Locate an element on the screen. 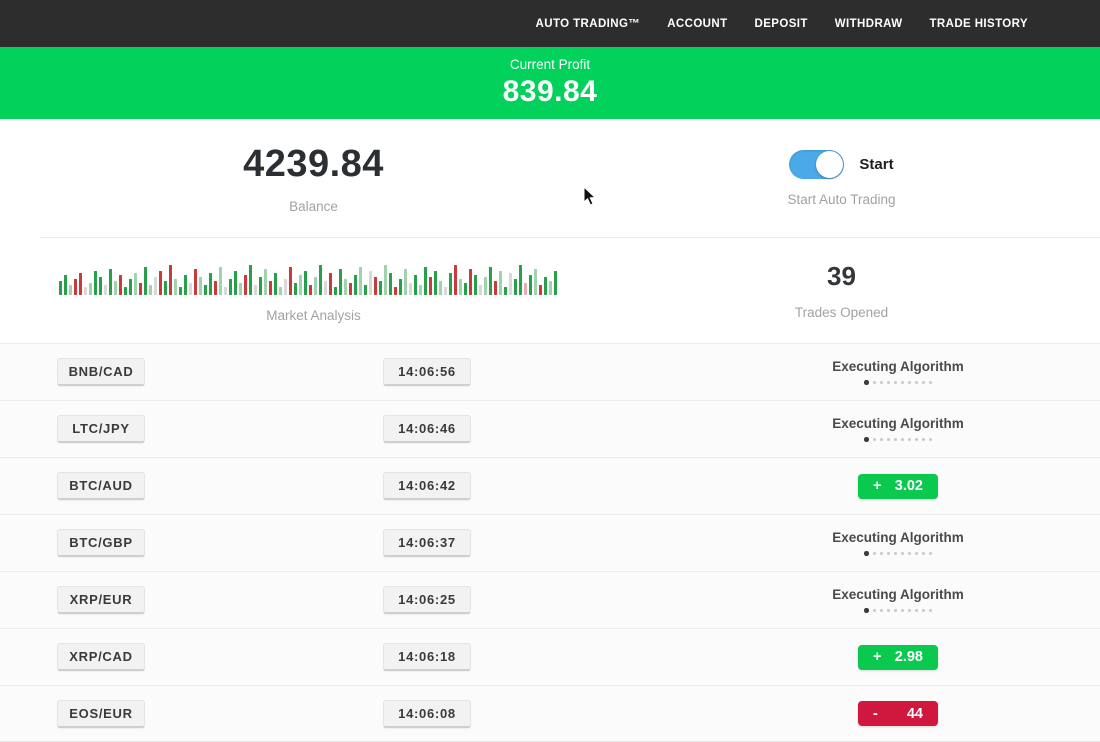 The height and width of the screenshot is (742, 1100). profit-badge: +2.98 is located at coordinates (898, 657).